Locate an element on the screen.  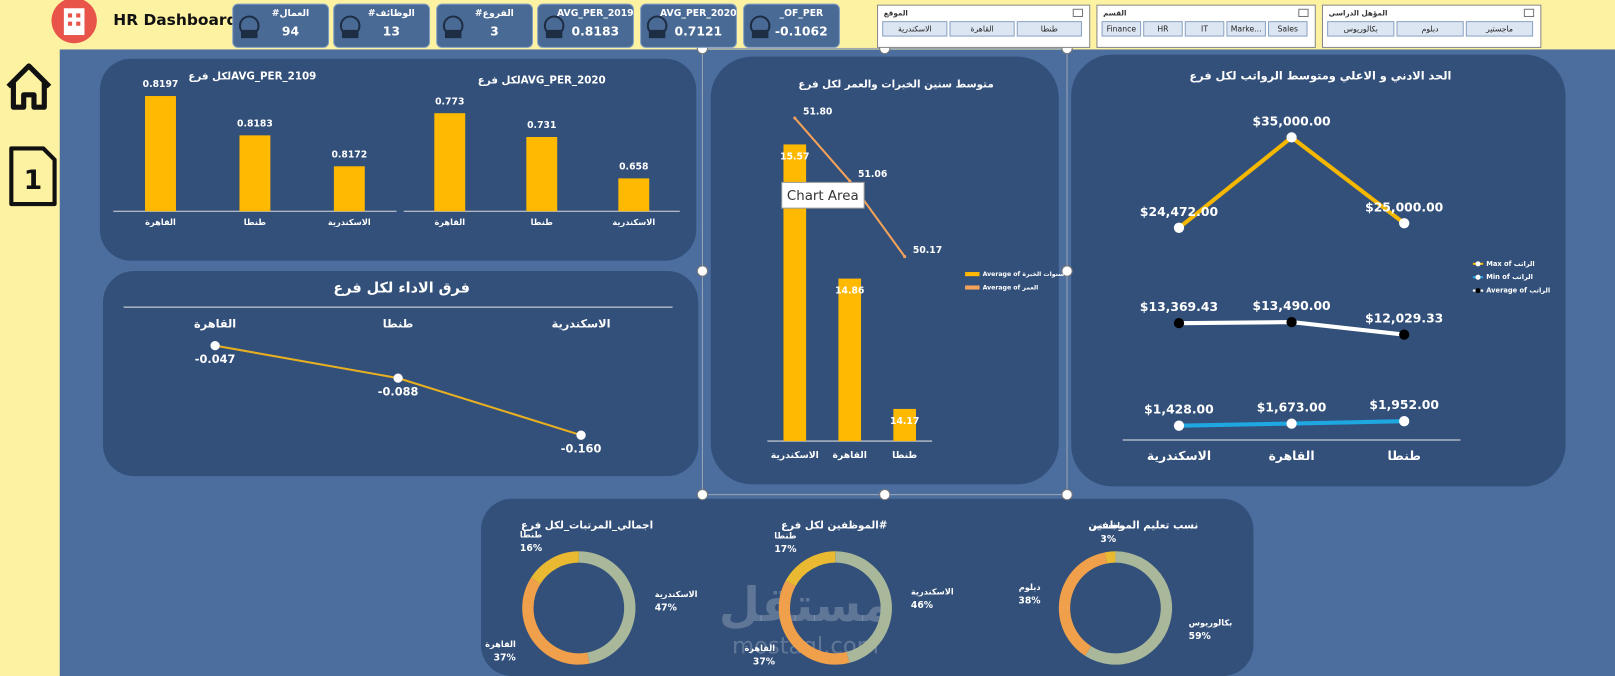
slice-value: 47% is located at coordinates (666, 608).